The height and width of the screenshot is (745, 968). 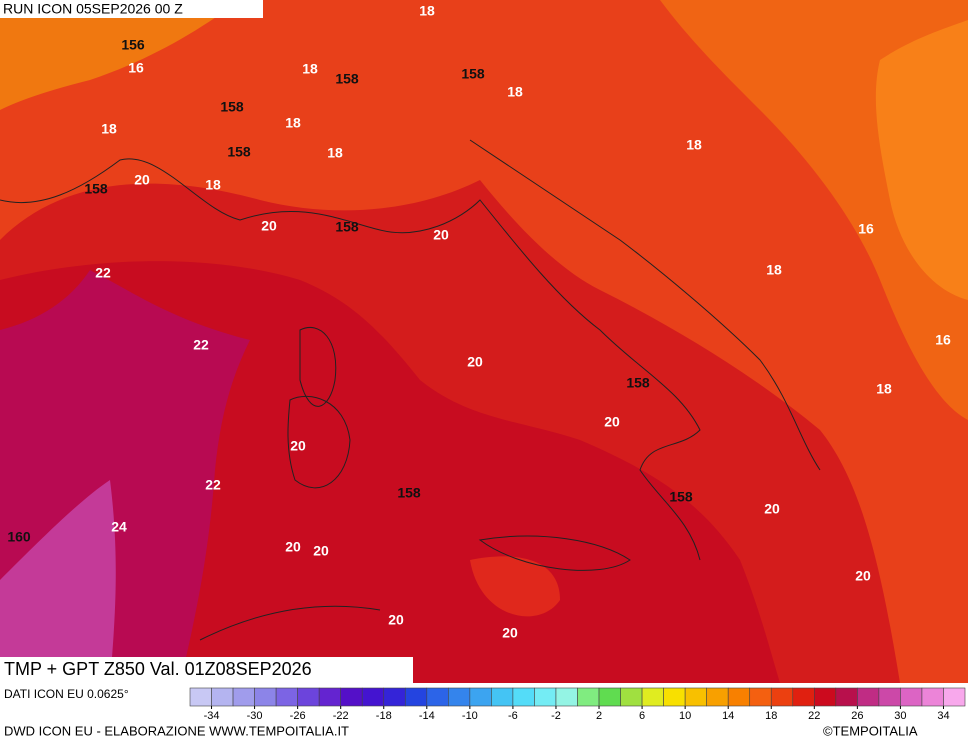 I want to click on colorbar-tick-label: -14, so click(x=427, y=716).